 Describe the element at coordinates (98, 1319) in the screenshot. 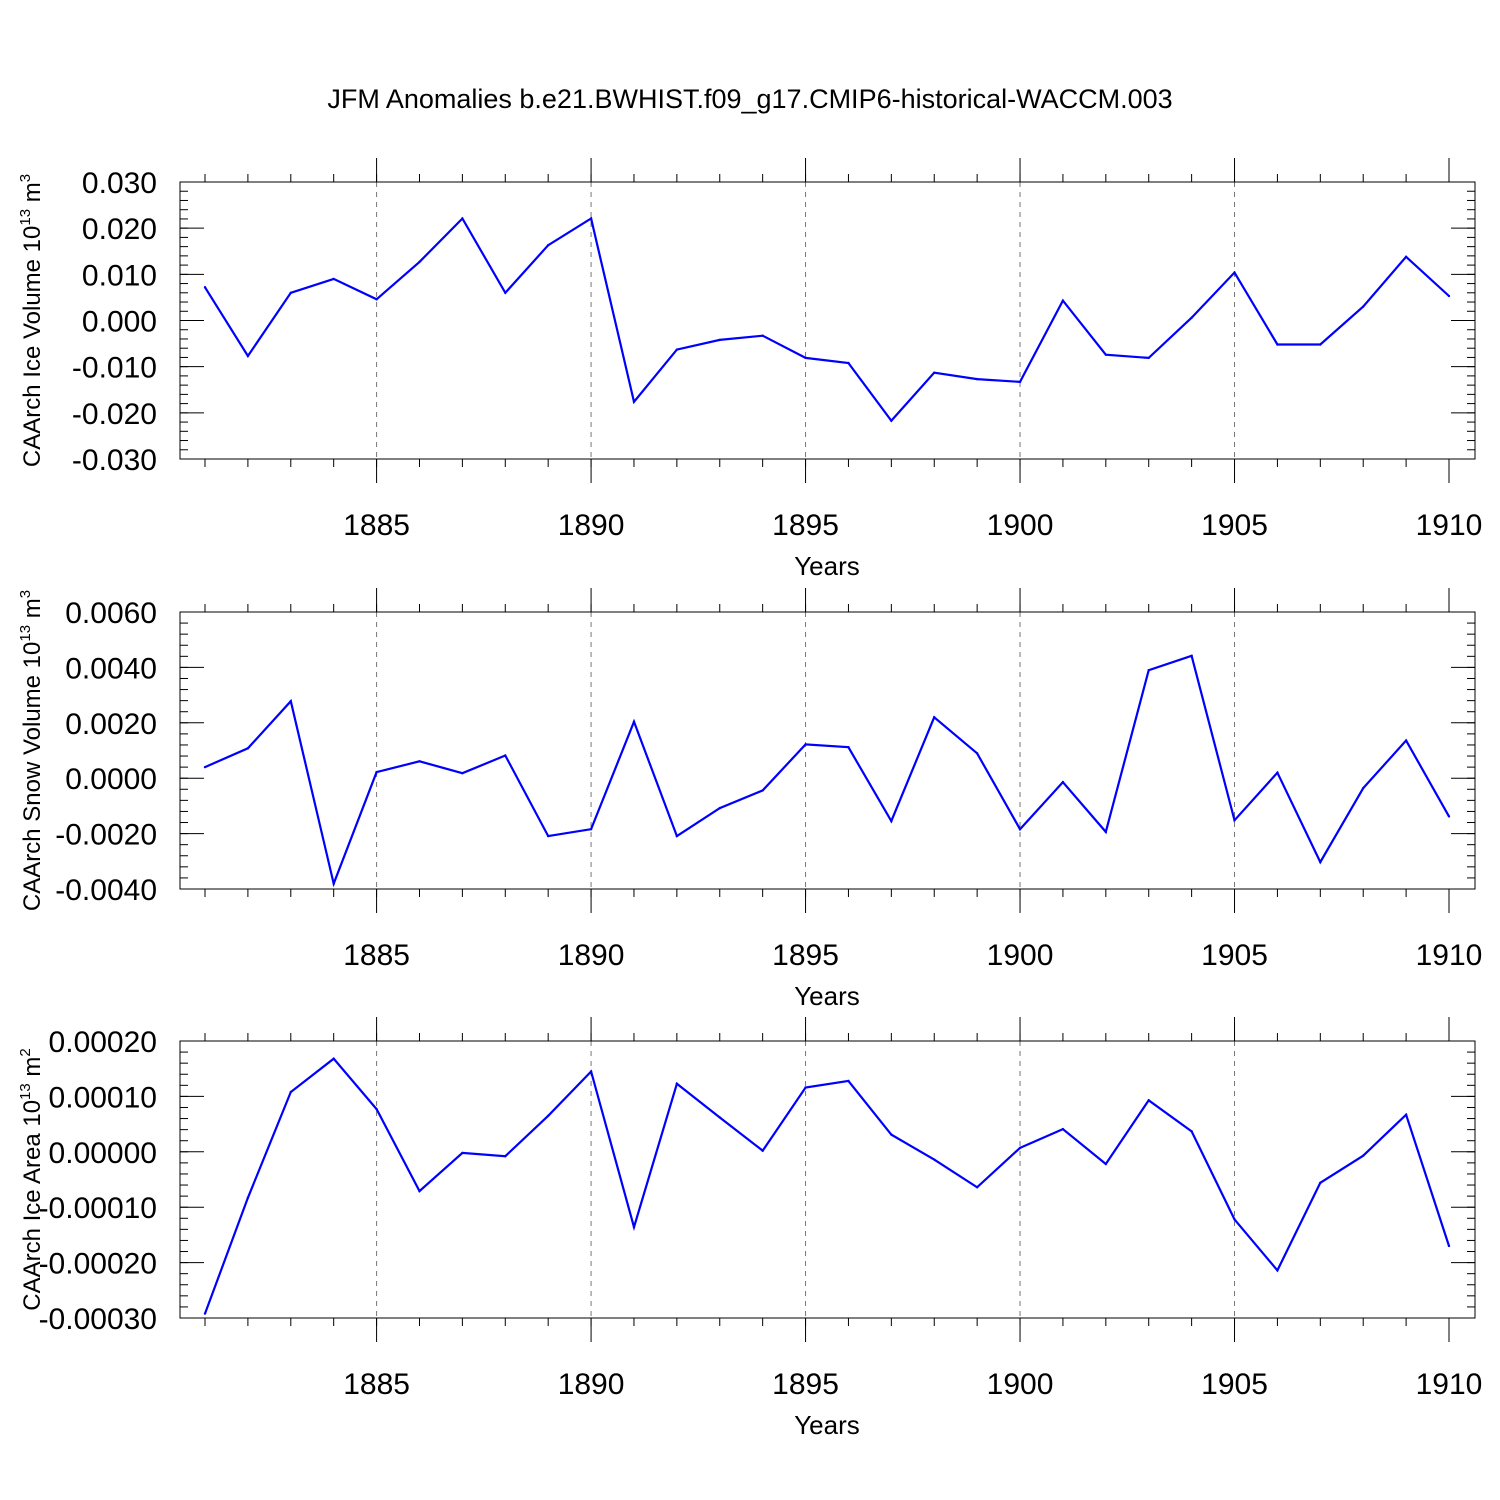

I see `y-tick-label: -0.00030` at that location.